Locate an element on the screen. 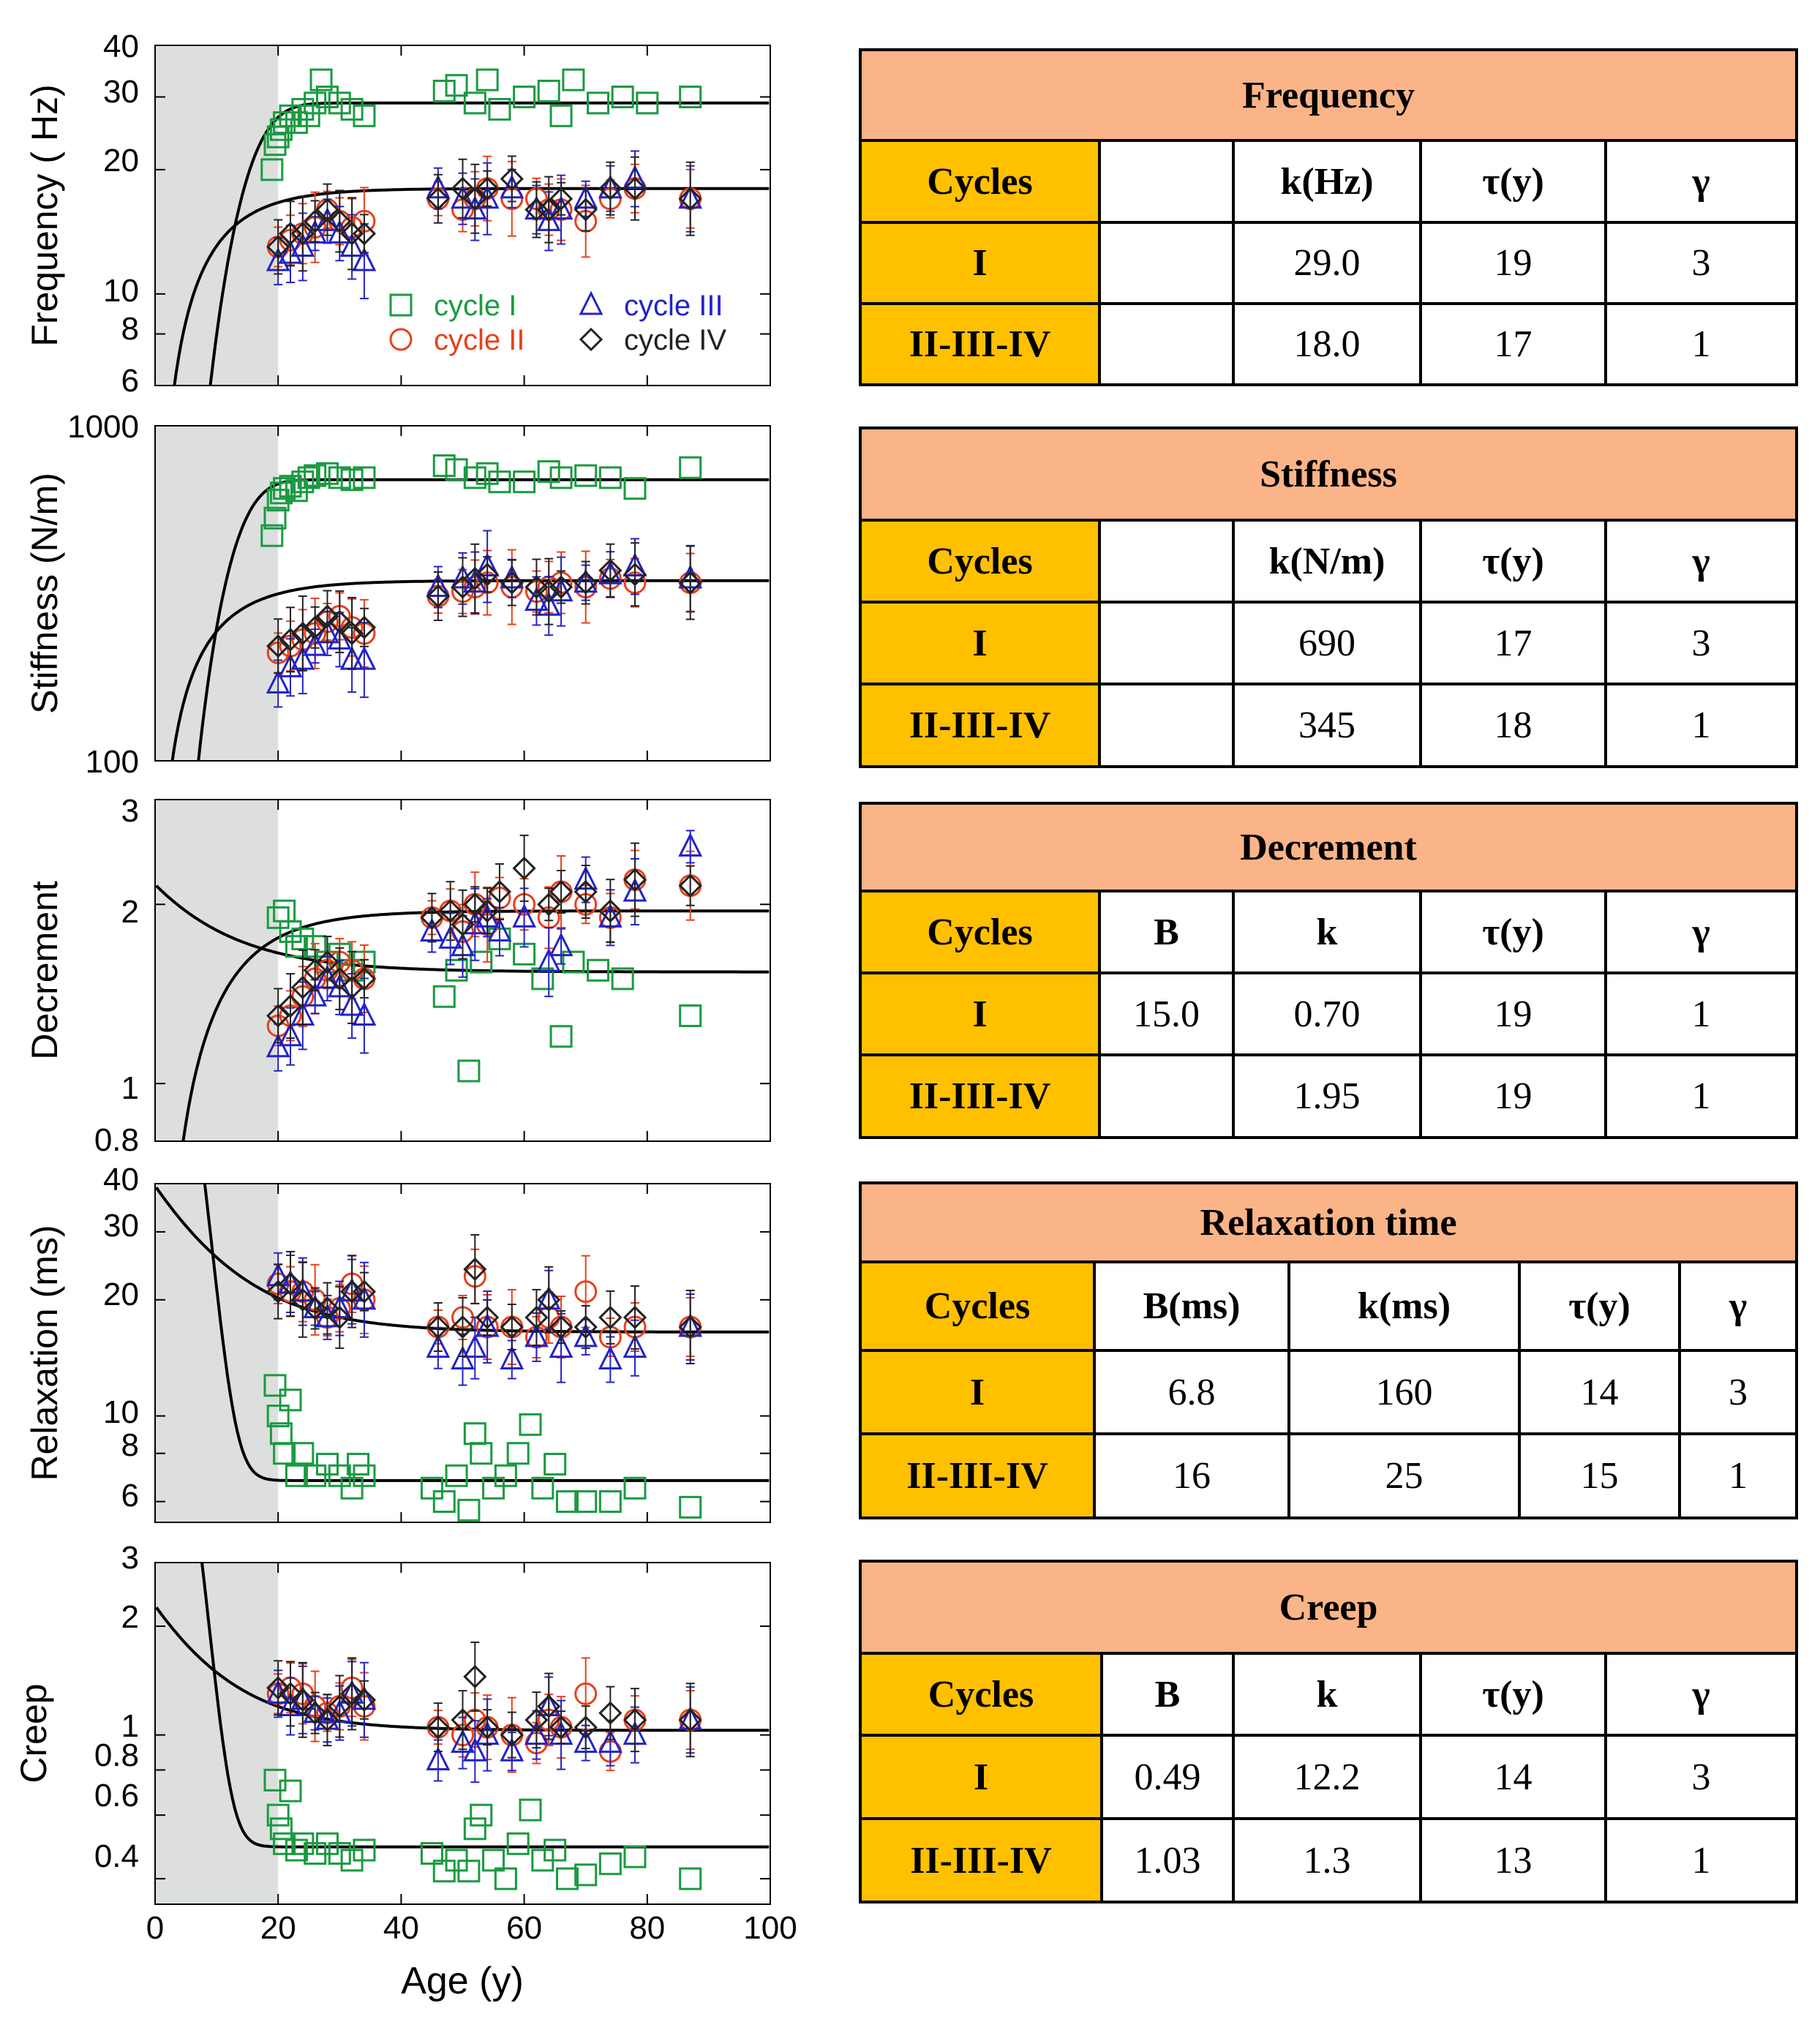  y-tick-label: 20 is located at coordinates (121, 160).